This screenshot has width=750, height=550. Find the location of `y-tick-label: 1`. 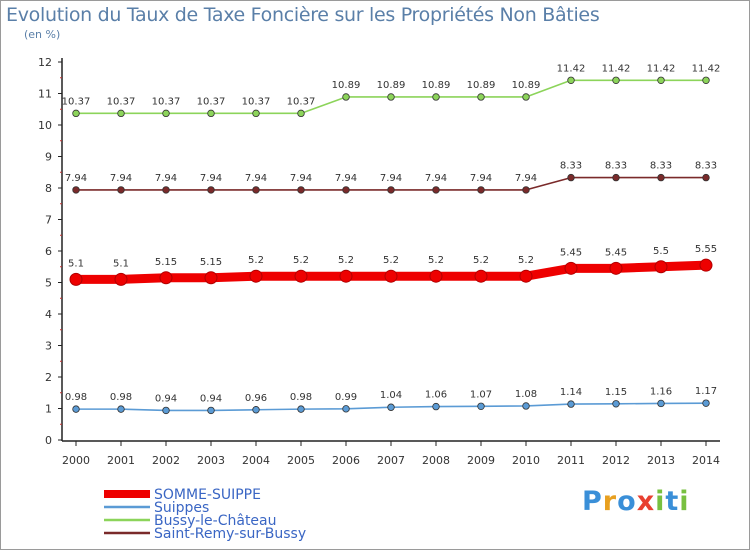

y-tick-label: 1 is located at coordinates (48, 409).